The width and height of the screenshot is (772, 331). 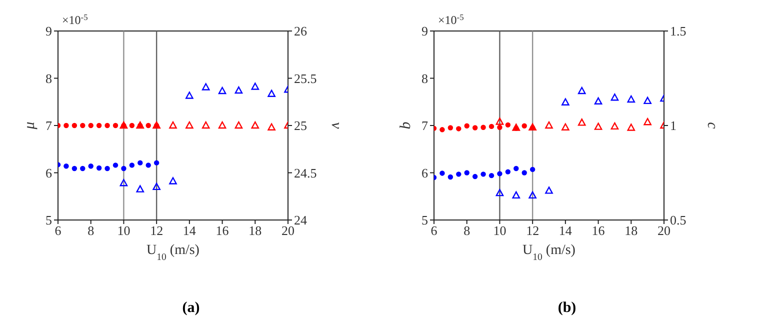 What do you see at coordinates (300, 126) in the screenshot?
I see `y2-tick-label: 25` at bounding box center [300, 126].